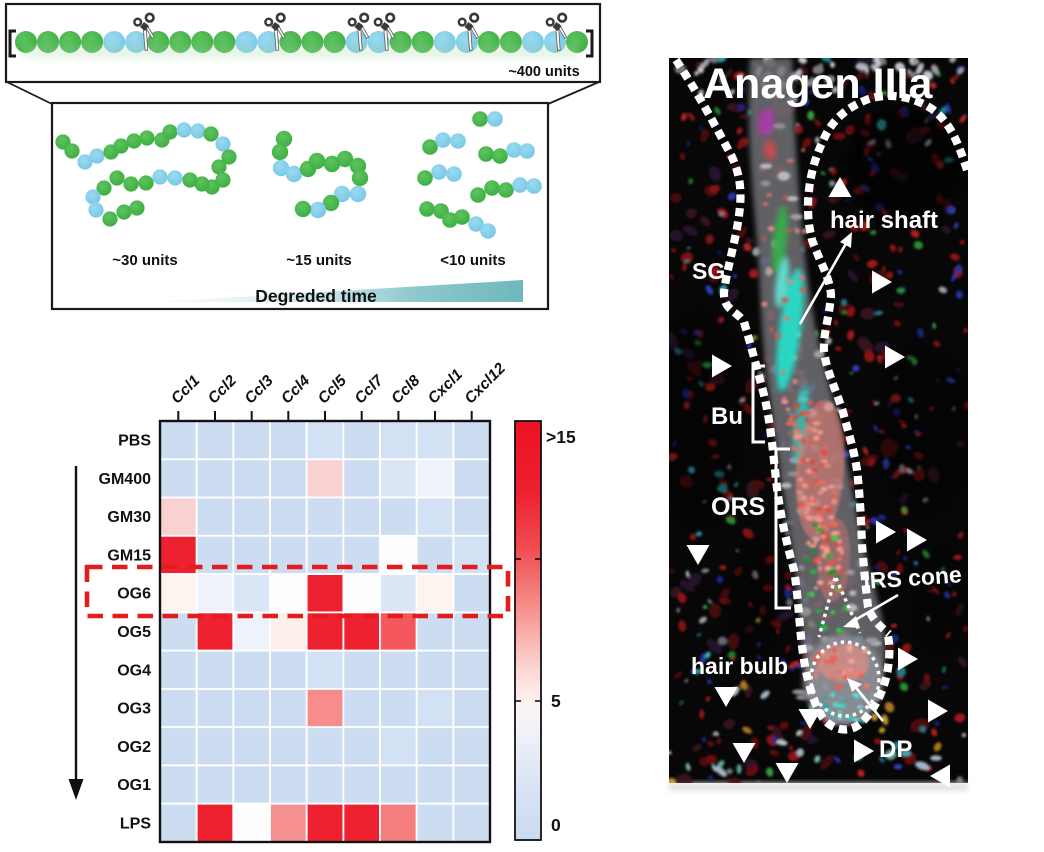 This screenshot has width=1044, height=852. I want to click on svg-text: ORS, so click(738, 507).